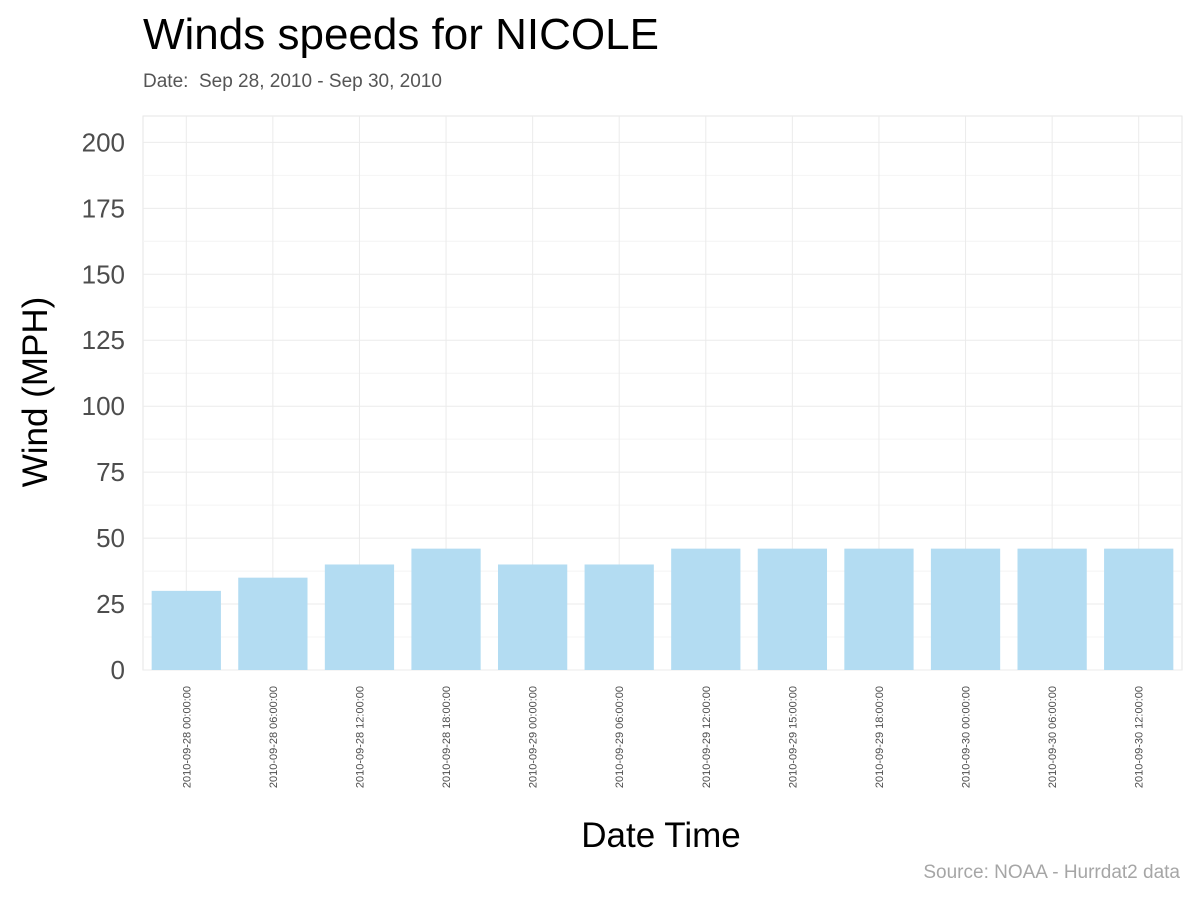 This screenshot has height=900, width=1200. What do you see at coordinates (1053, 737) in the screenshot?
I see `x-tick-label: 2010-09-30 06:00:00` at bounding box center [1053, 737].